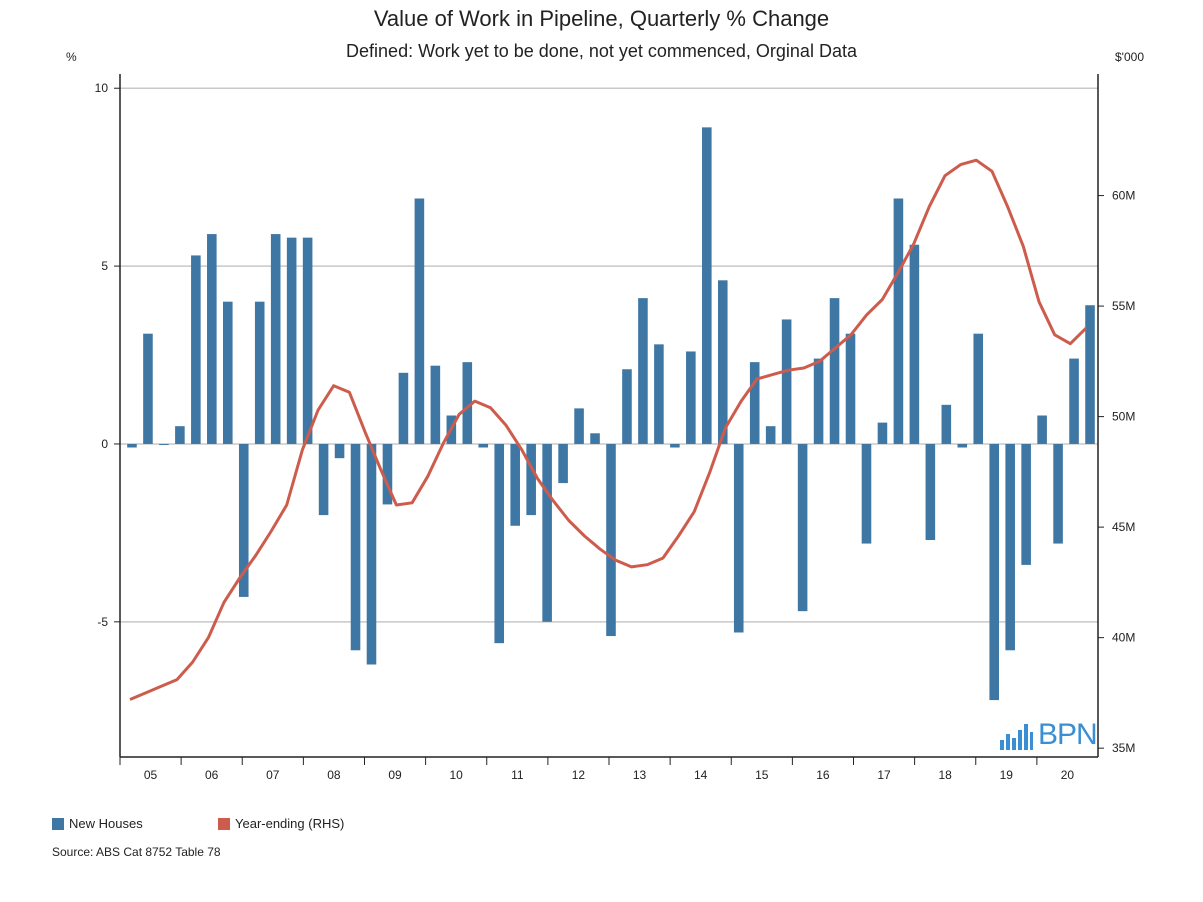 The image size is (1203, 902). I want to click on legend-label-year-ending: Year-ending (RHS), so click(290, 823).